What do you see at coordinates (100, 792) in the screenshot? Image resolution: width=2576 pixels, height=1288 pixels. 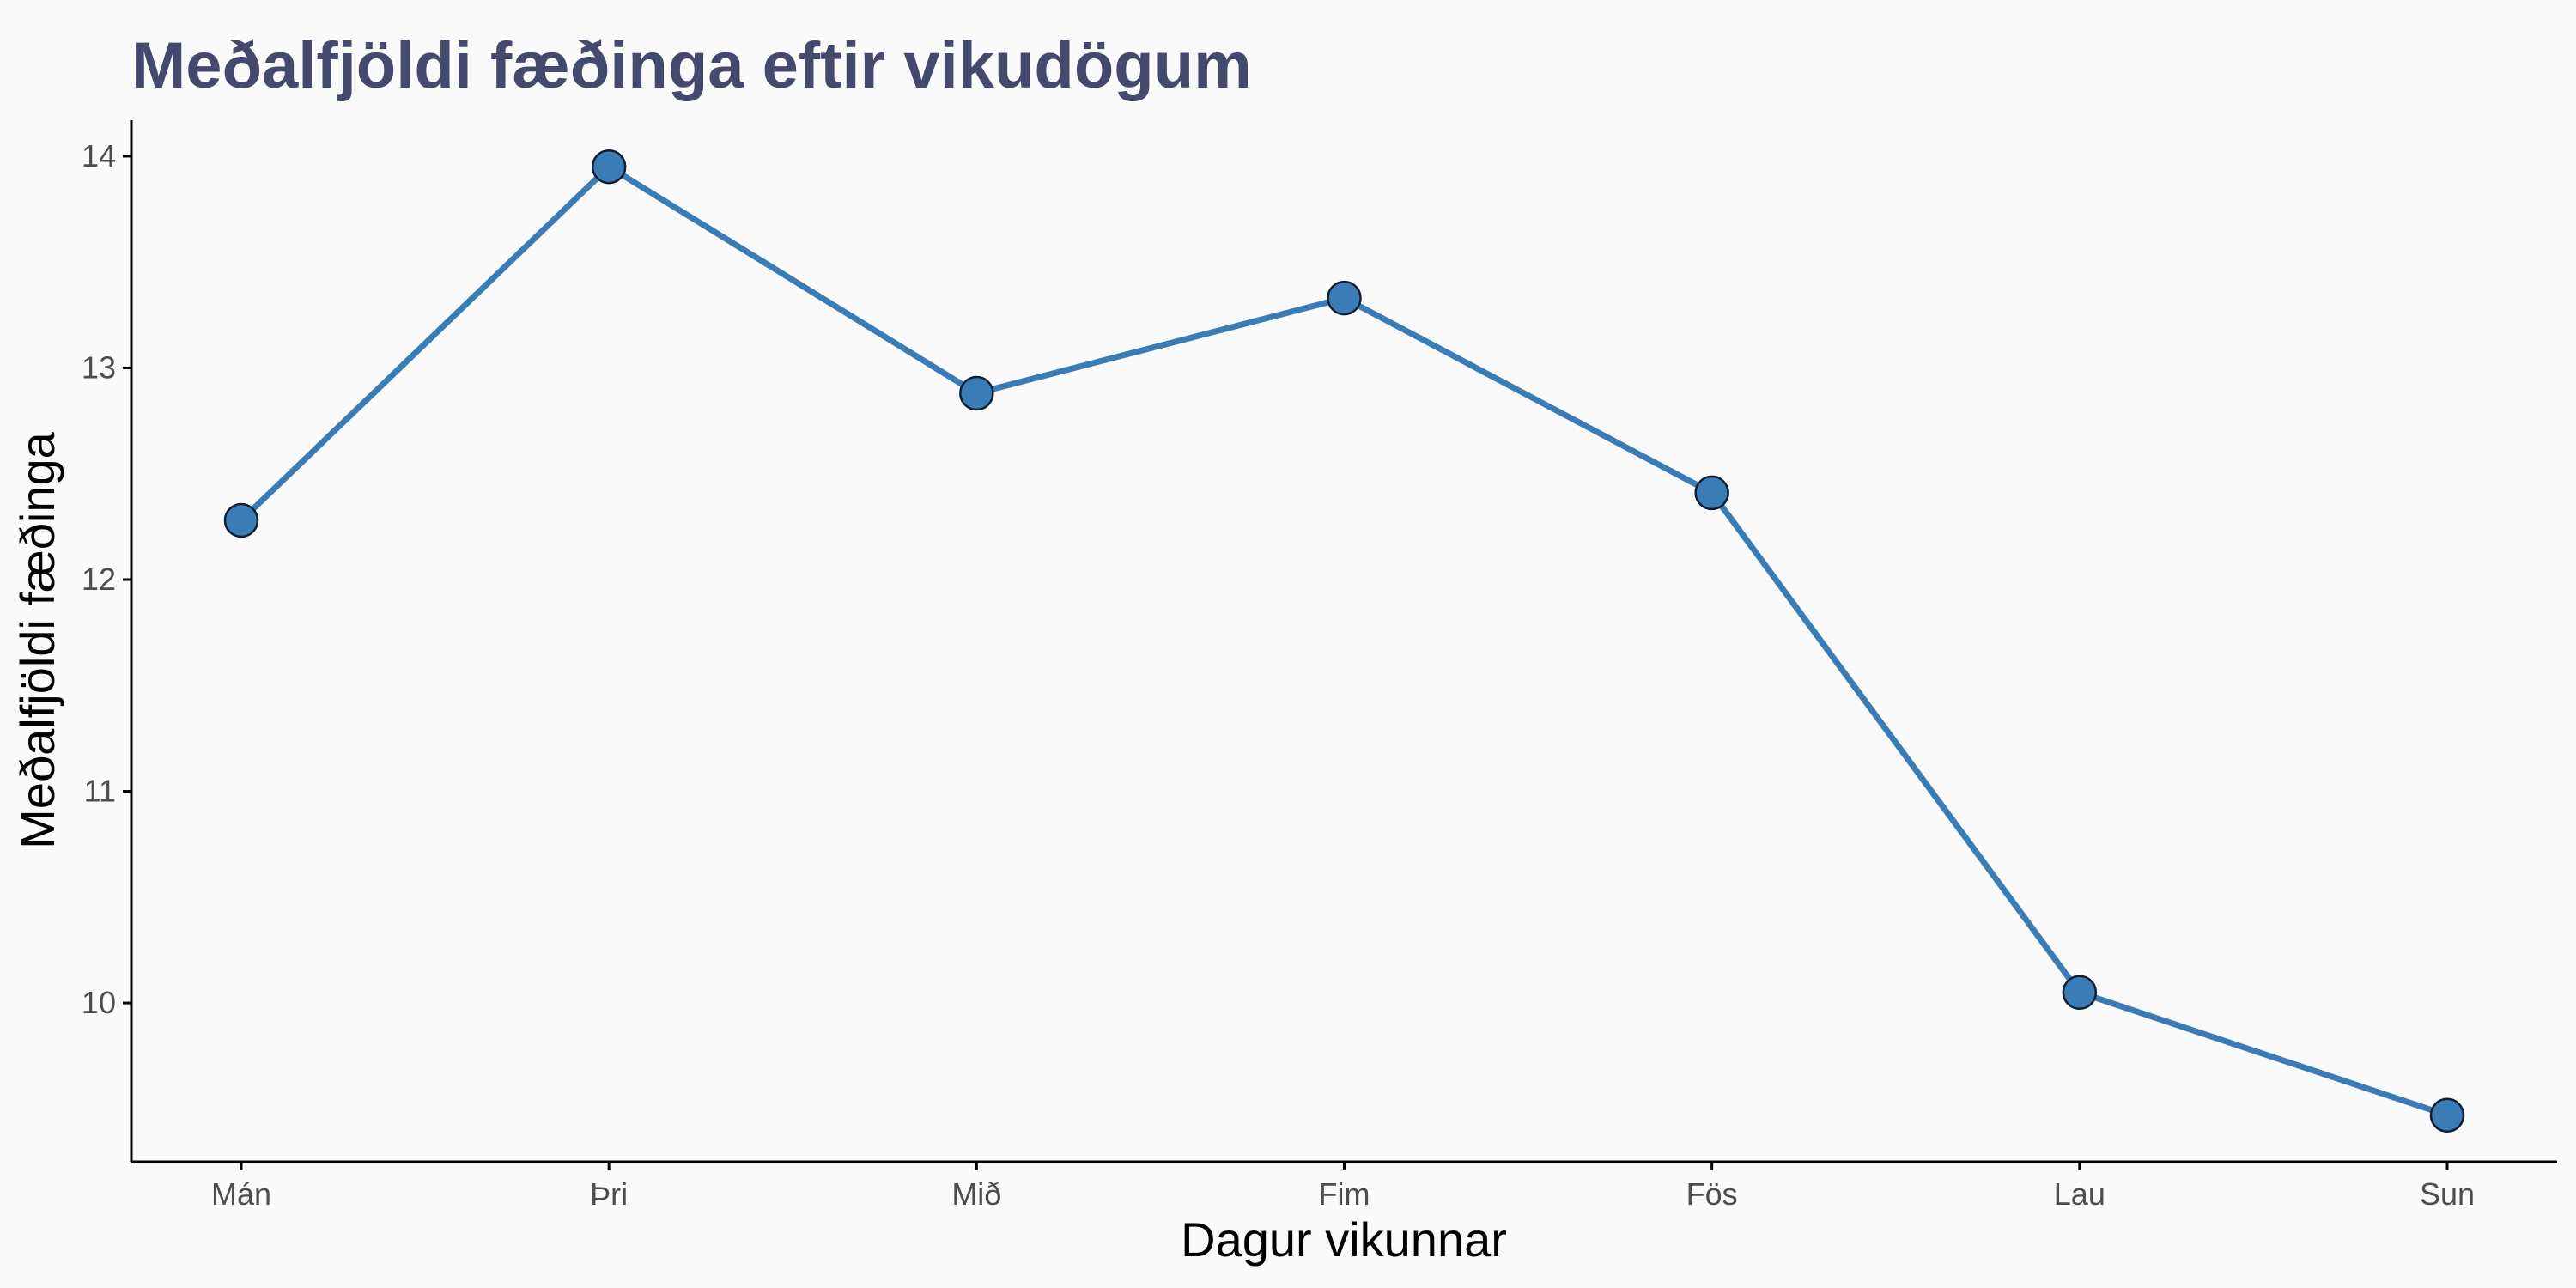 I see `y-tick-label: 11` at bounding box center [100, 792].